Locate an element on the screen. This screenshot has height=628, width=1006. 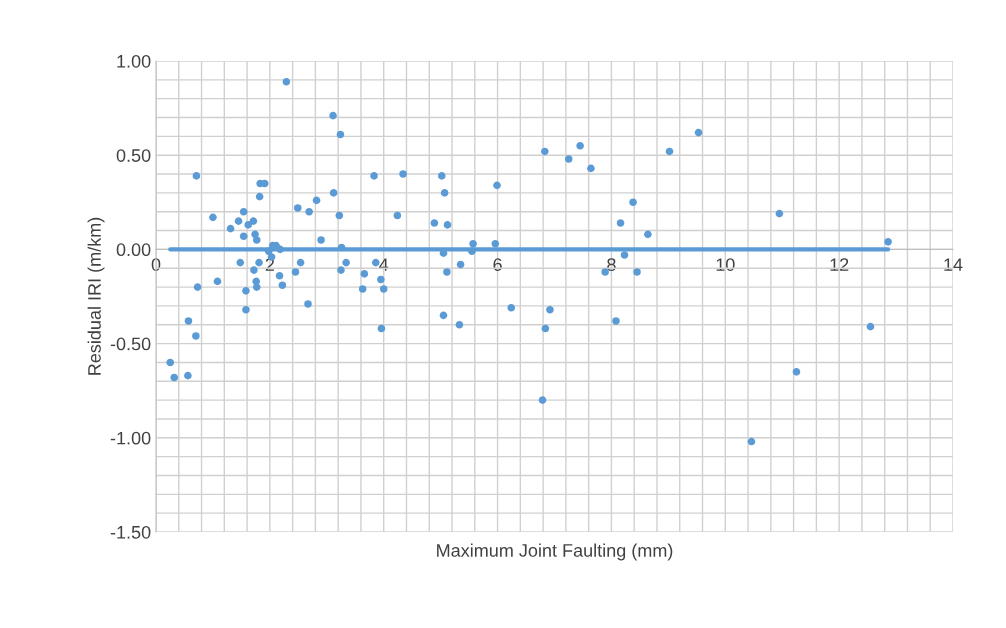
y-tick-label: -1.00 is located at coordinates (130, 438).